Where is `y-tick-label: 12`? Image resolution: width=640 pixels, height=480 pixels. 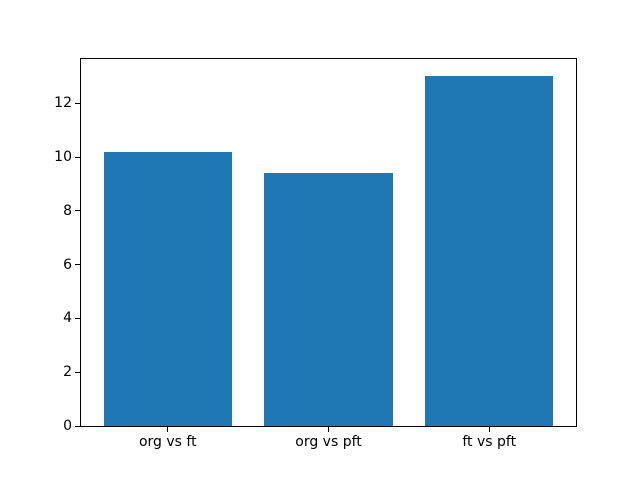 y-tick-label: 12 is located at coordinates (63, 103).